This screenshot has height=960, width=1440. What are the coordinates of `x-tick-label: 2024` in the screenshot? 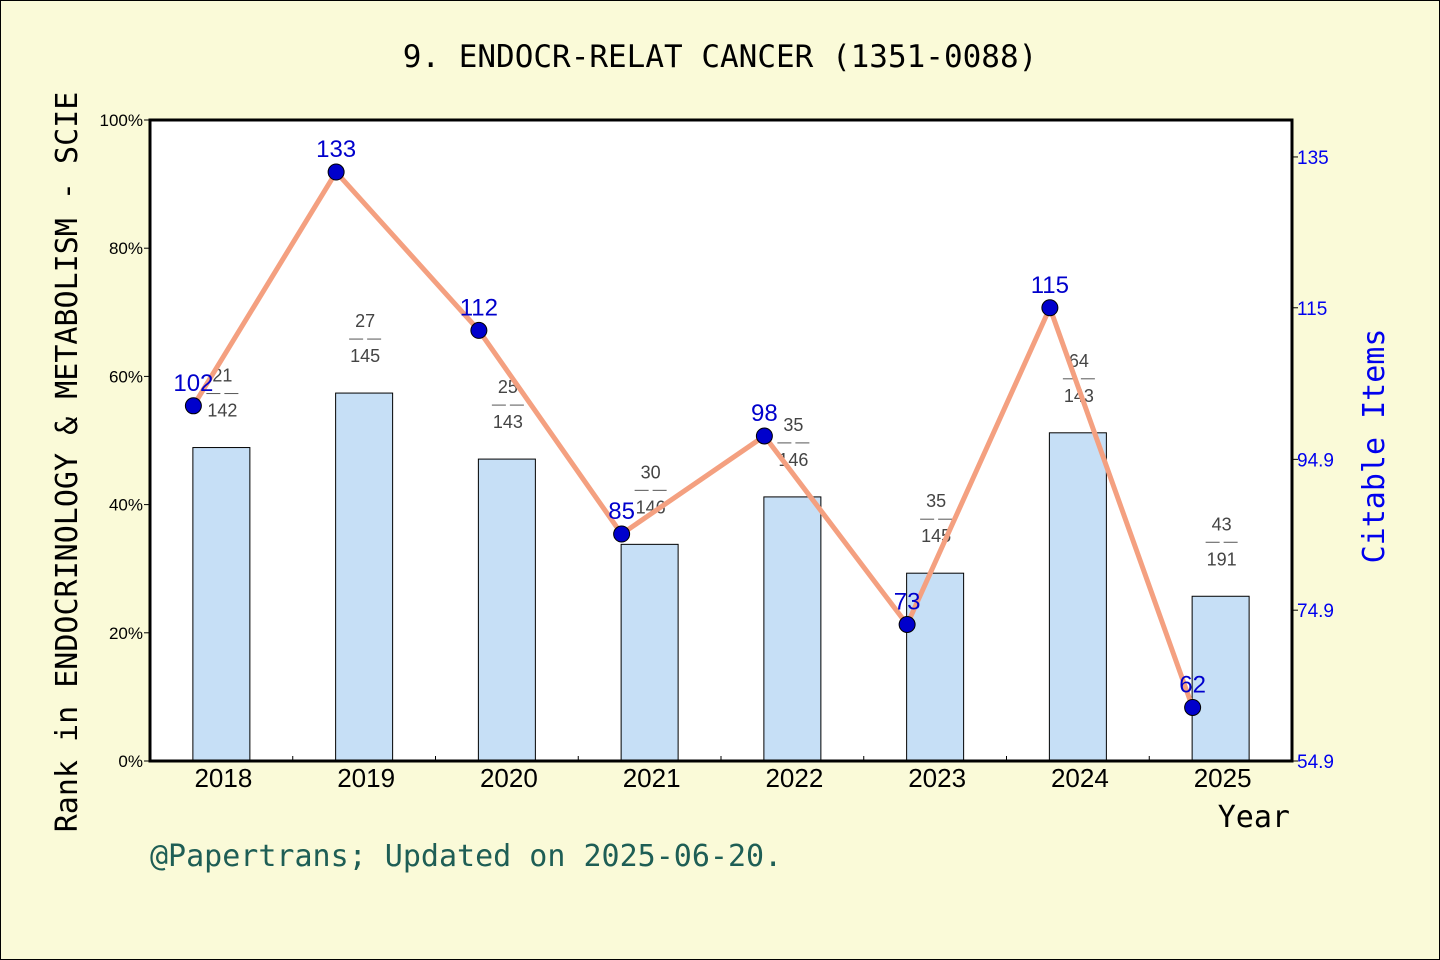 It's located at (1080, 778).